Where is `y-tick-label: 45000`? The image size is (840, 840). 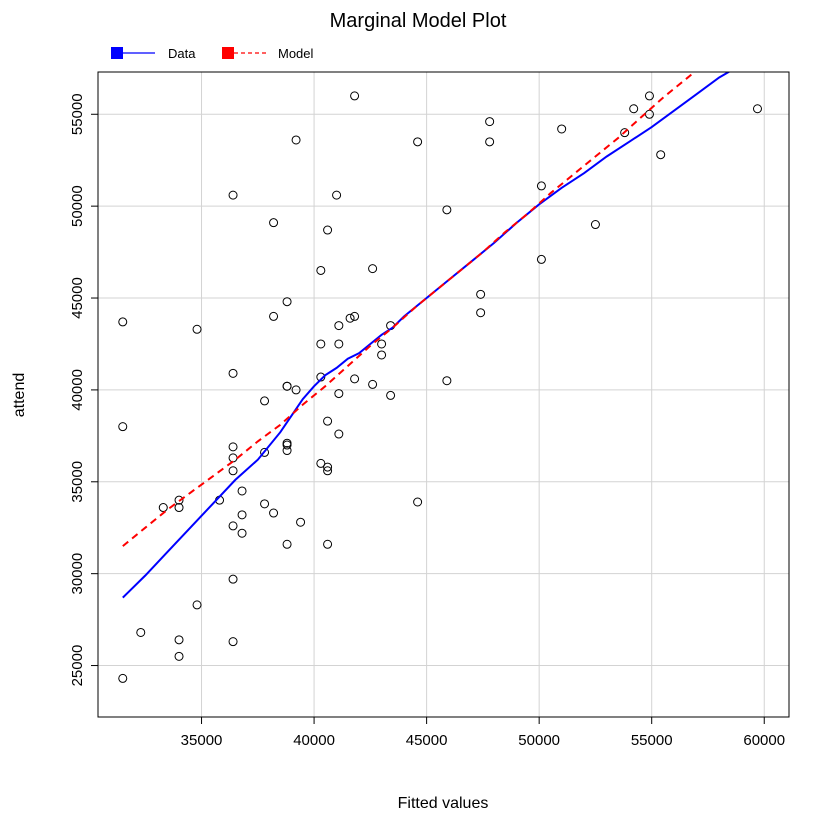
y-tick-label: 45000 is located at coordinates (77, 298).